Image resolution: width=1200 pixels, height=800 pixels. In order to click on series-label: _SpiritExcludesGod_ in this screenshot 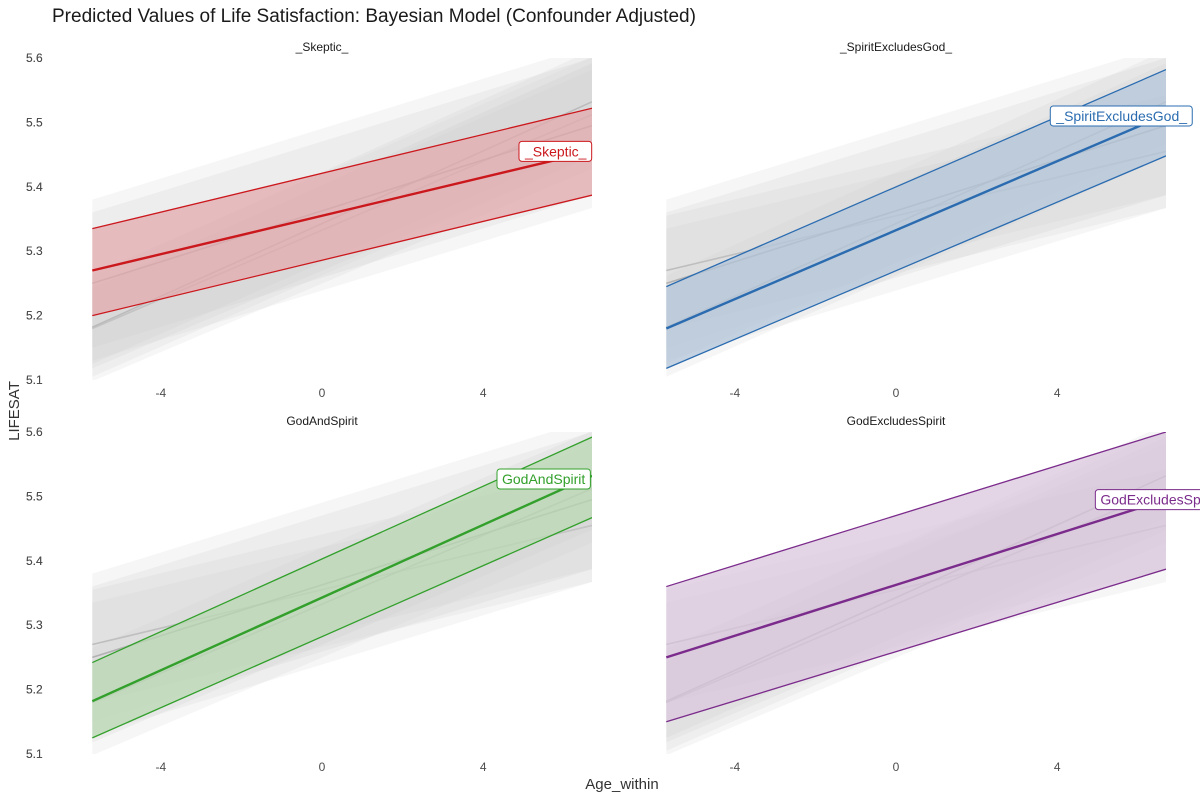, I will do `click(1121, 116)`.